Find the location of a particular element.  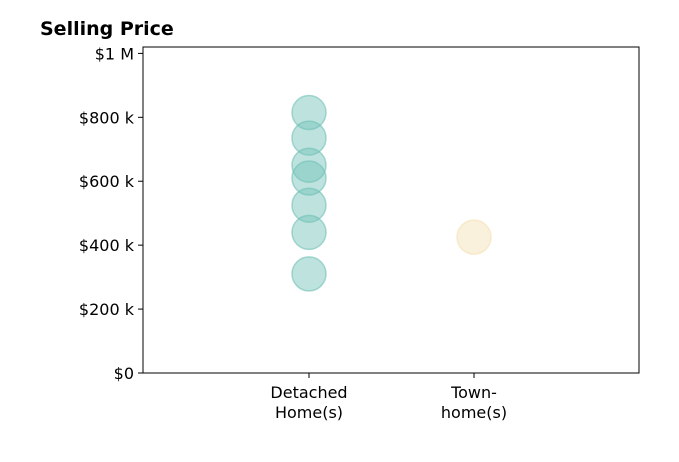

y-tick-label: $400 k is located at coordinates (107, 245).